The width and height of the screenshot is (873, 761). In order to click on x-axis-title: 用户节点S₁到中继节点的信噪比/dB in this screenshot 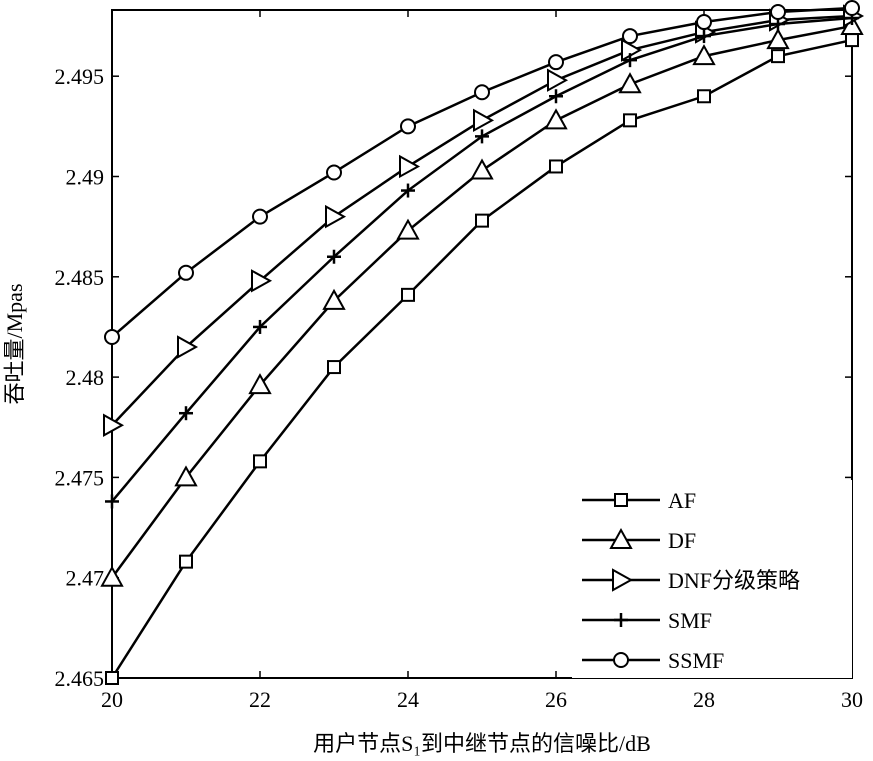, I will do `click(482, 743)`.